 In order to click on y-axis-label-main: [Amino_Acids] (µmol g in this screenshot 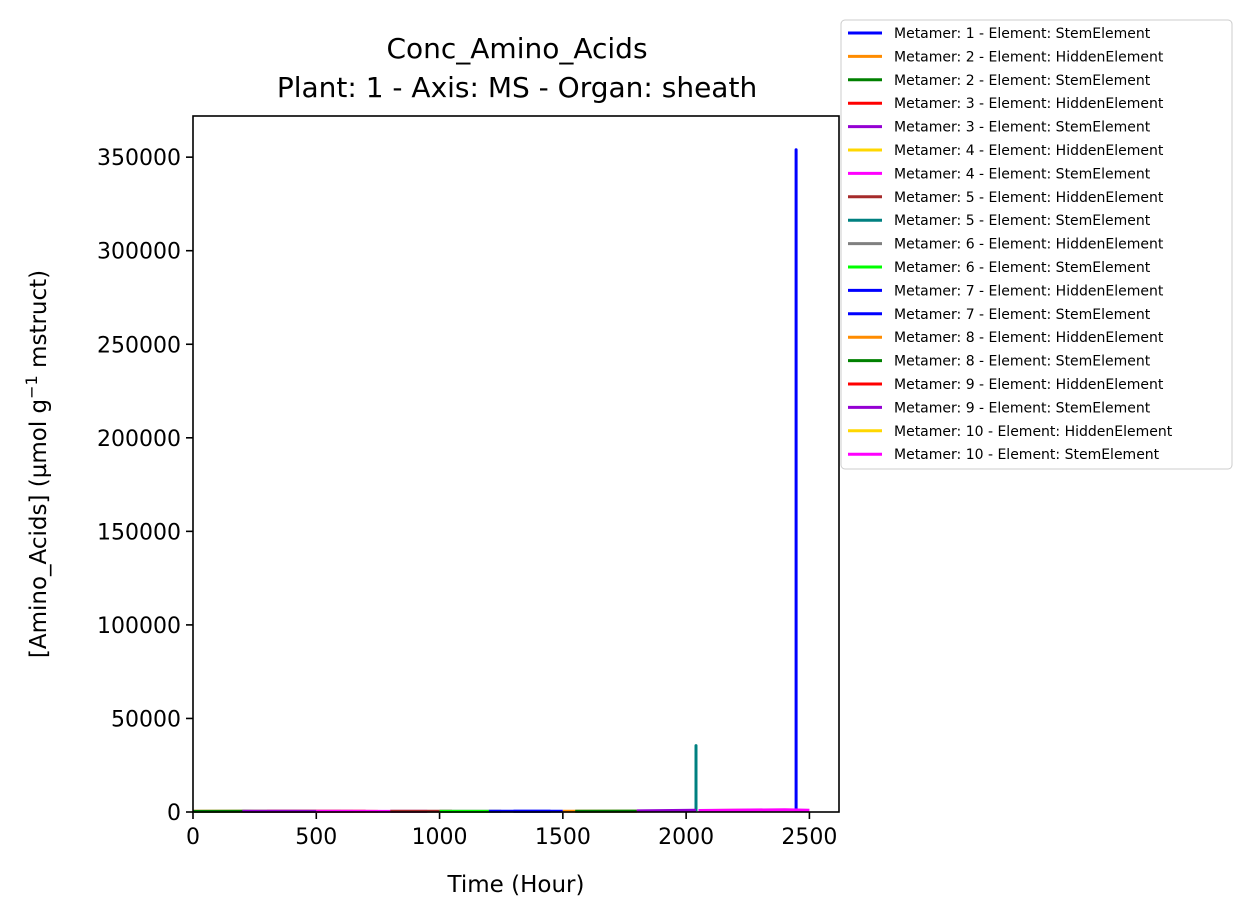, I will do `click(39, 528)`.